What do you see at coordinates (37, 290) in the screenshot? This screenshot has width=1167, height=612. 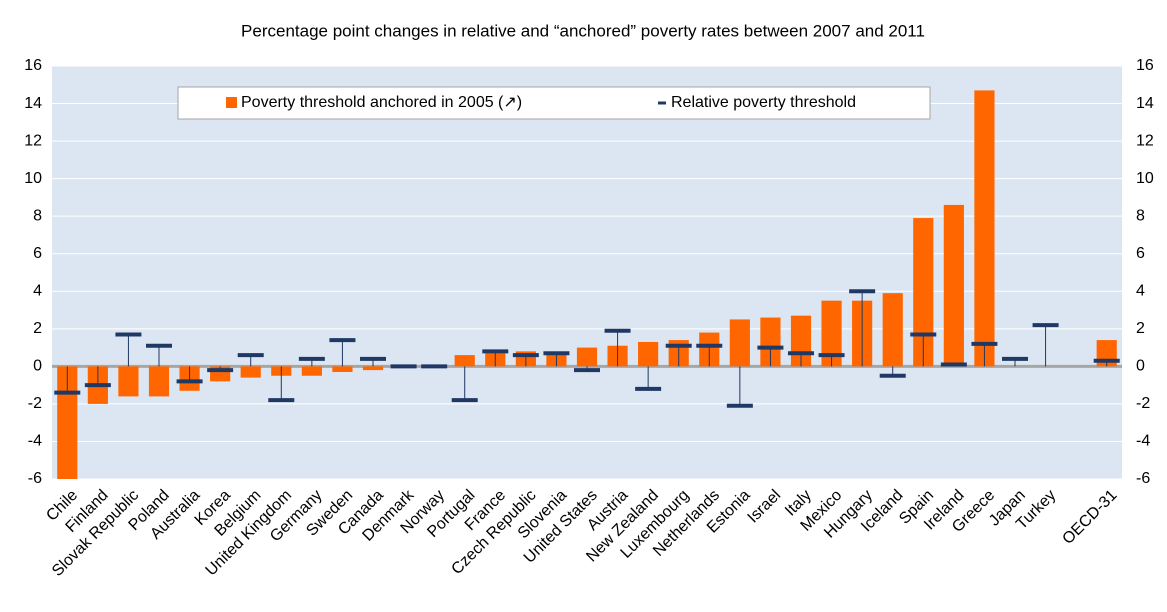 I see `y-tick-label: 4` at bounding box center [37, 290].